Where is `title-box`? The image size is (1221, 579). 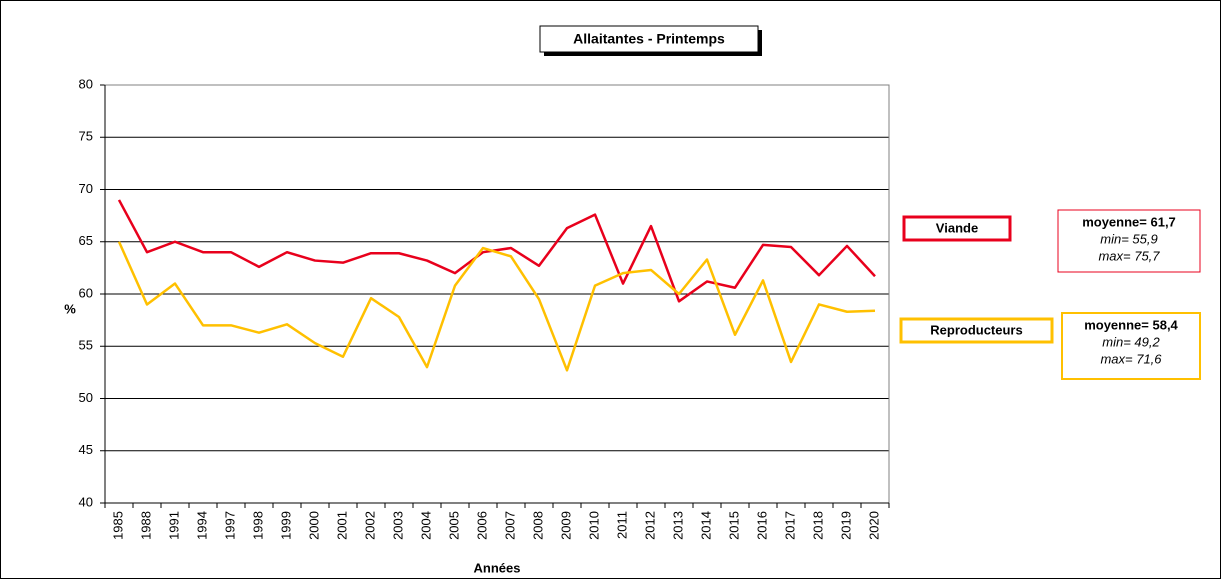 title-box is located at coordinates (649, 39).